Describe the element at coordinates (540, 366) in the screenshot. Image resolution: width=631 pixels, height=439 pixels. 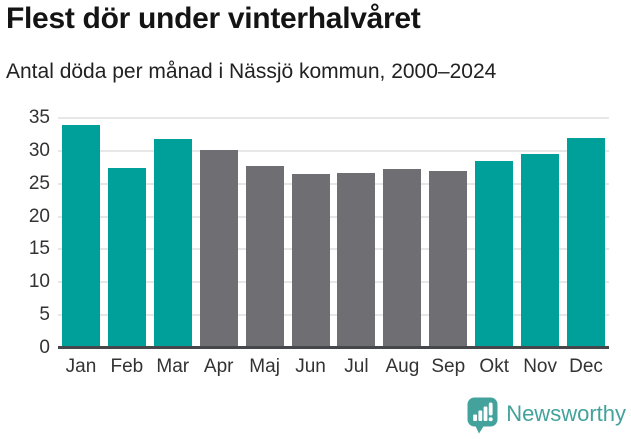
I see `x-tick-label-nov: Nov` at that location.